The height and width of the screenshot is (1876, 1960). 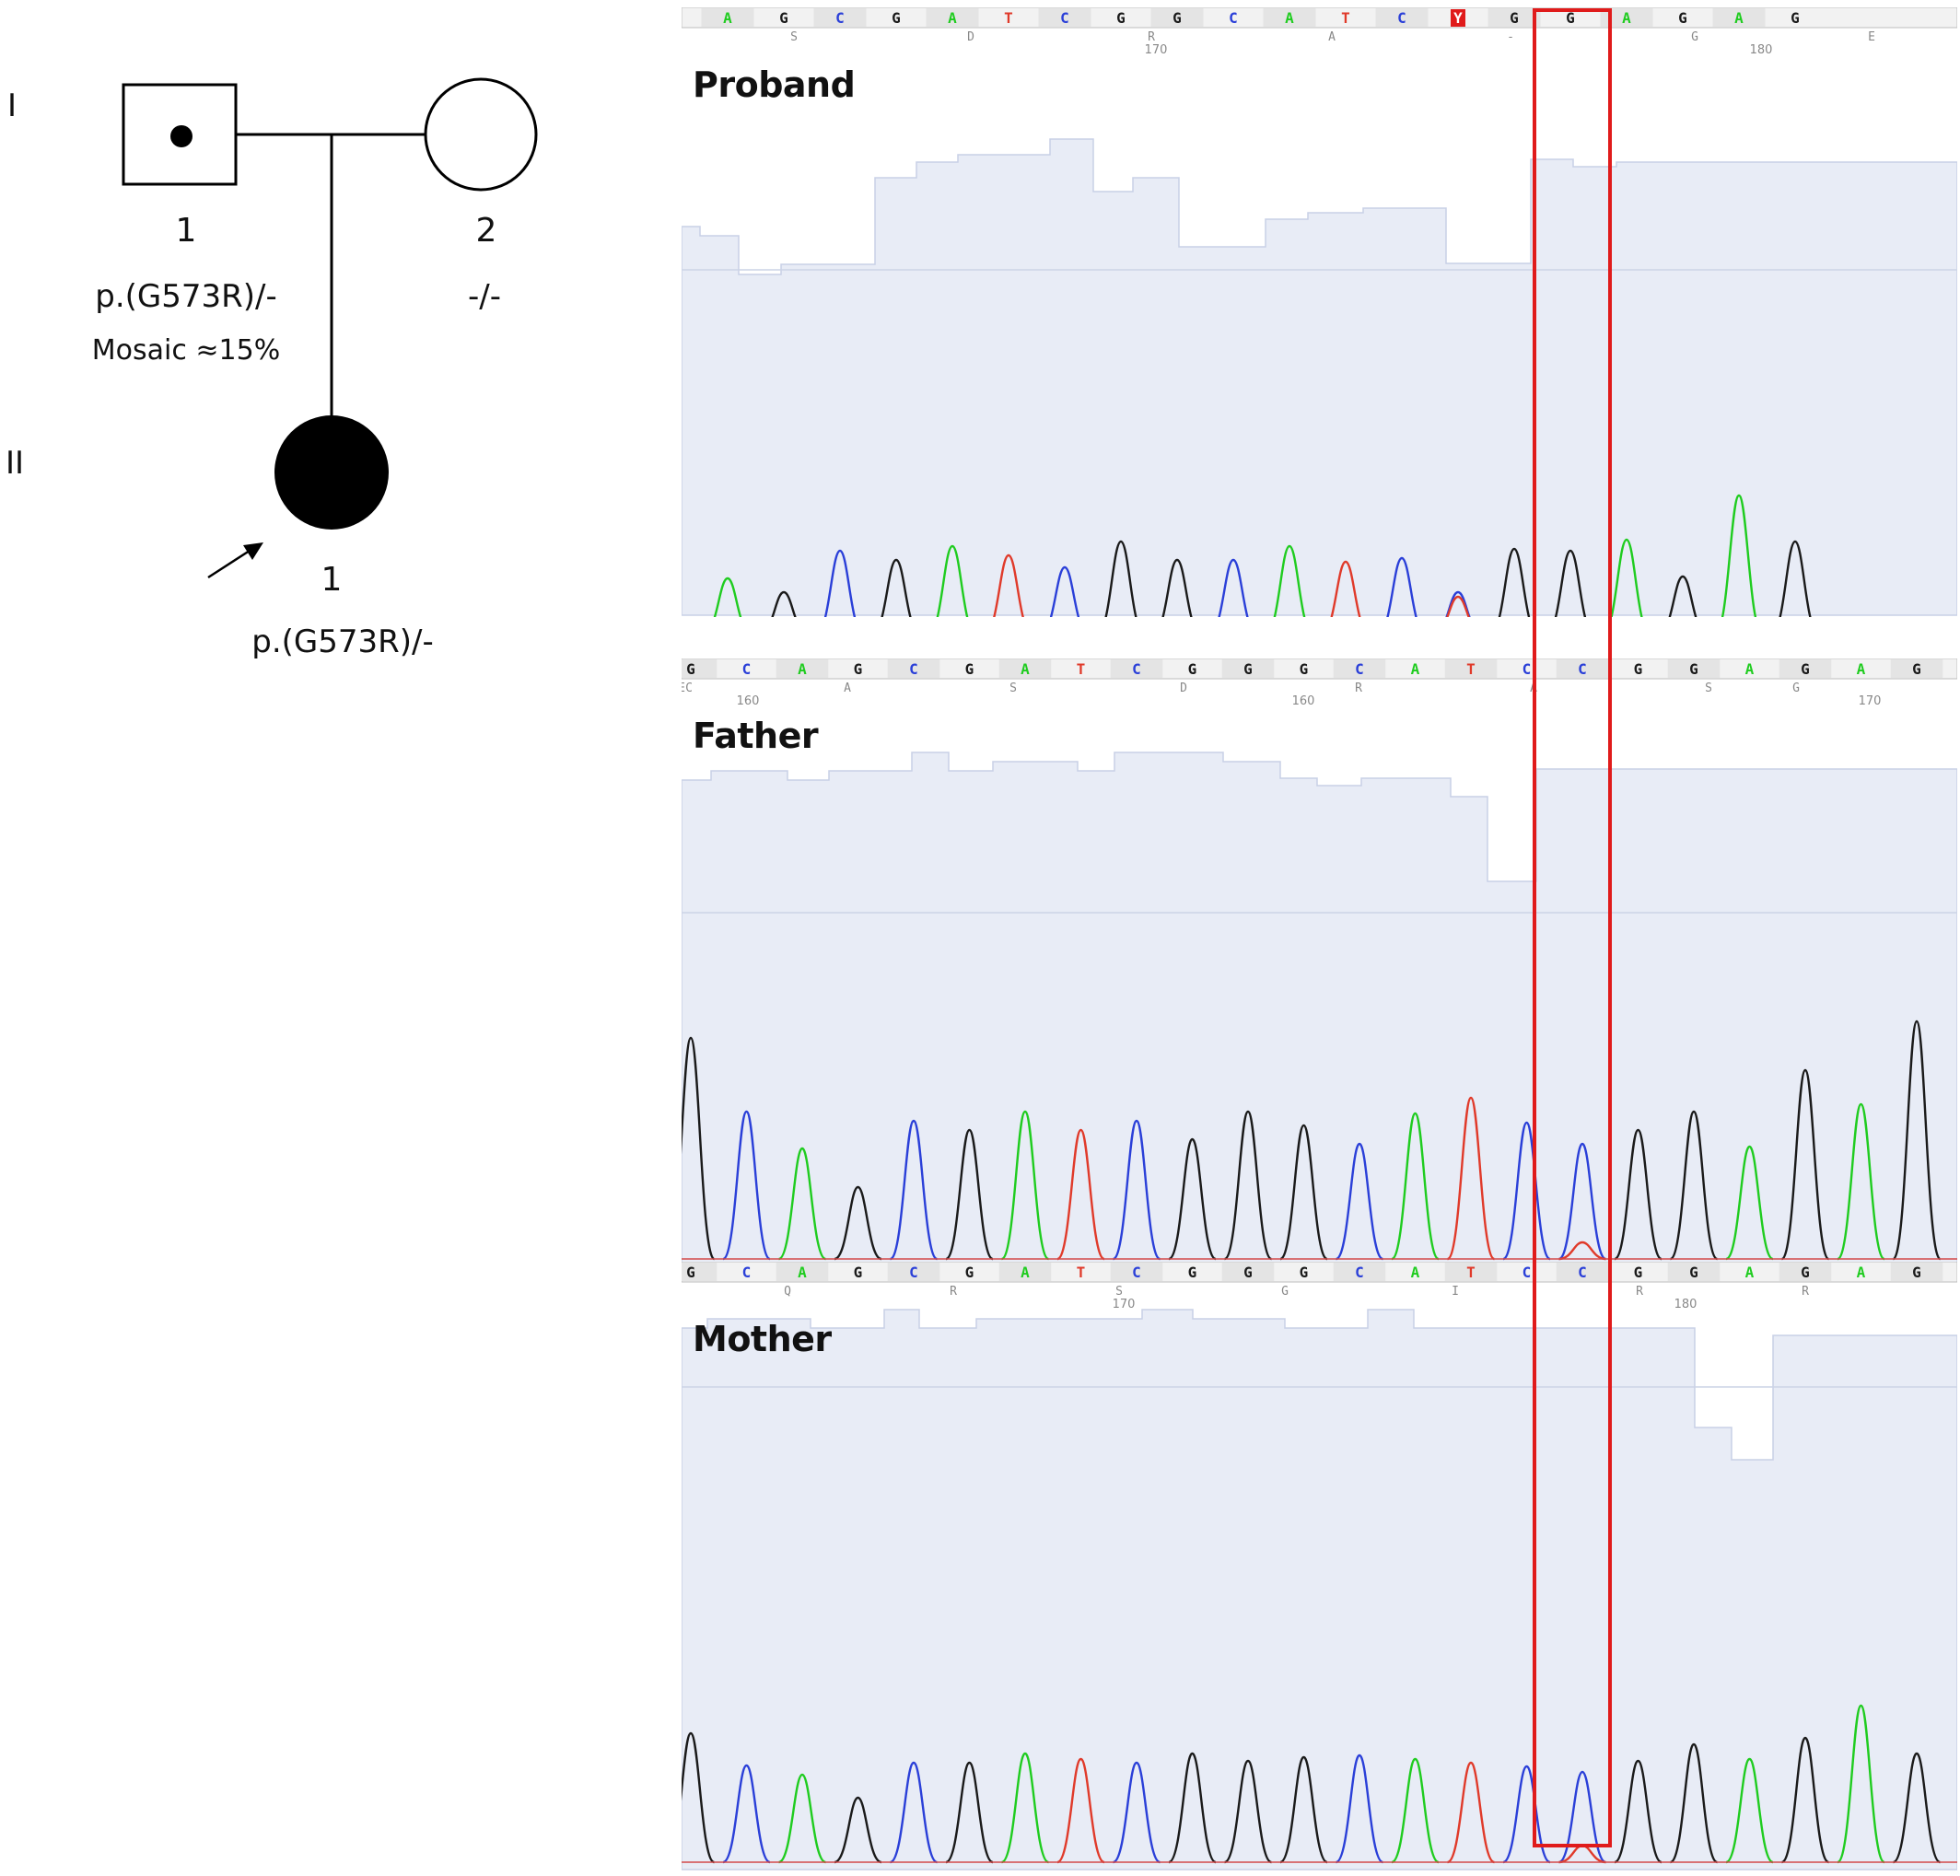 I want to click on mother-genotype: -/-, so click(x=484, y=296).